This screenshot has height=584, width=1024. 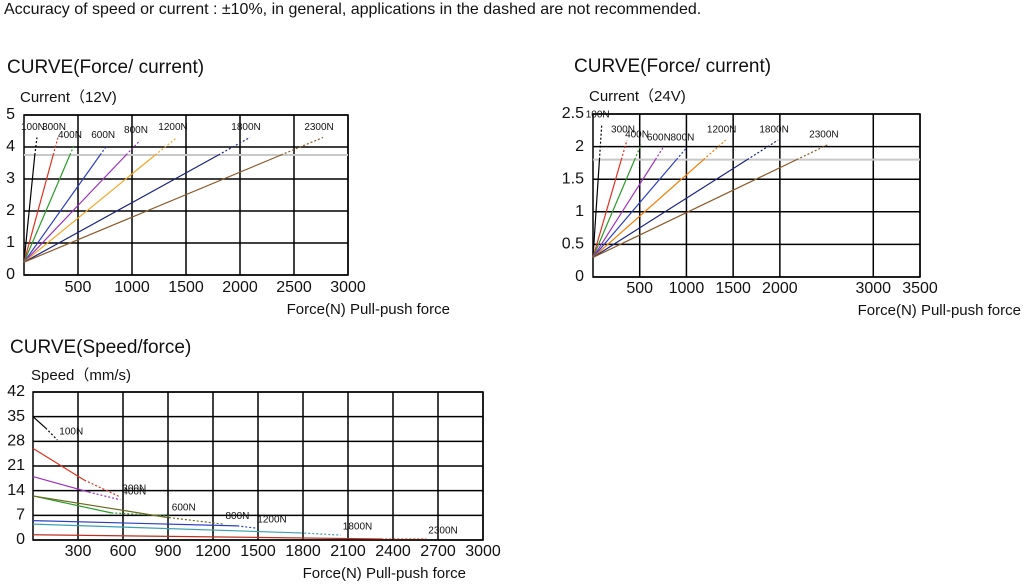 I want to click on y-tick-label: 35, so click(x=16, y=416).